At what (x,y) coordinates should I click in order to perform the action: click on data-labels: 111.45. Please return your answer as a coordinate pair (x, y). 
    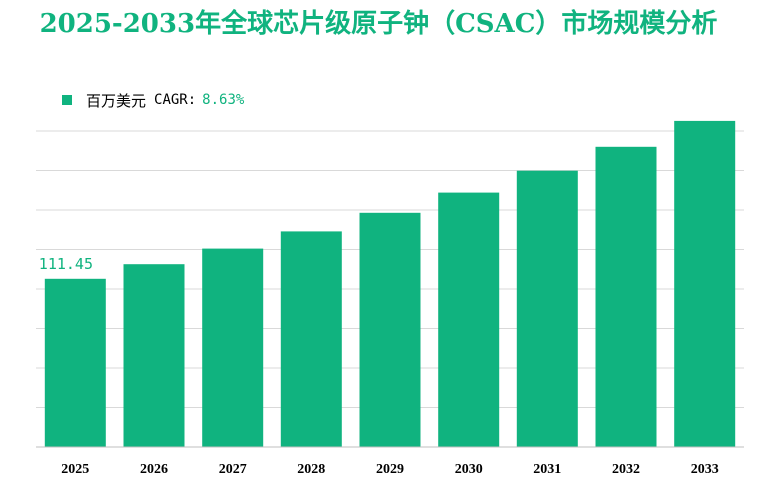
    Looking at the image, I should click on (66, 264).